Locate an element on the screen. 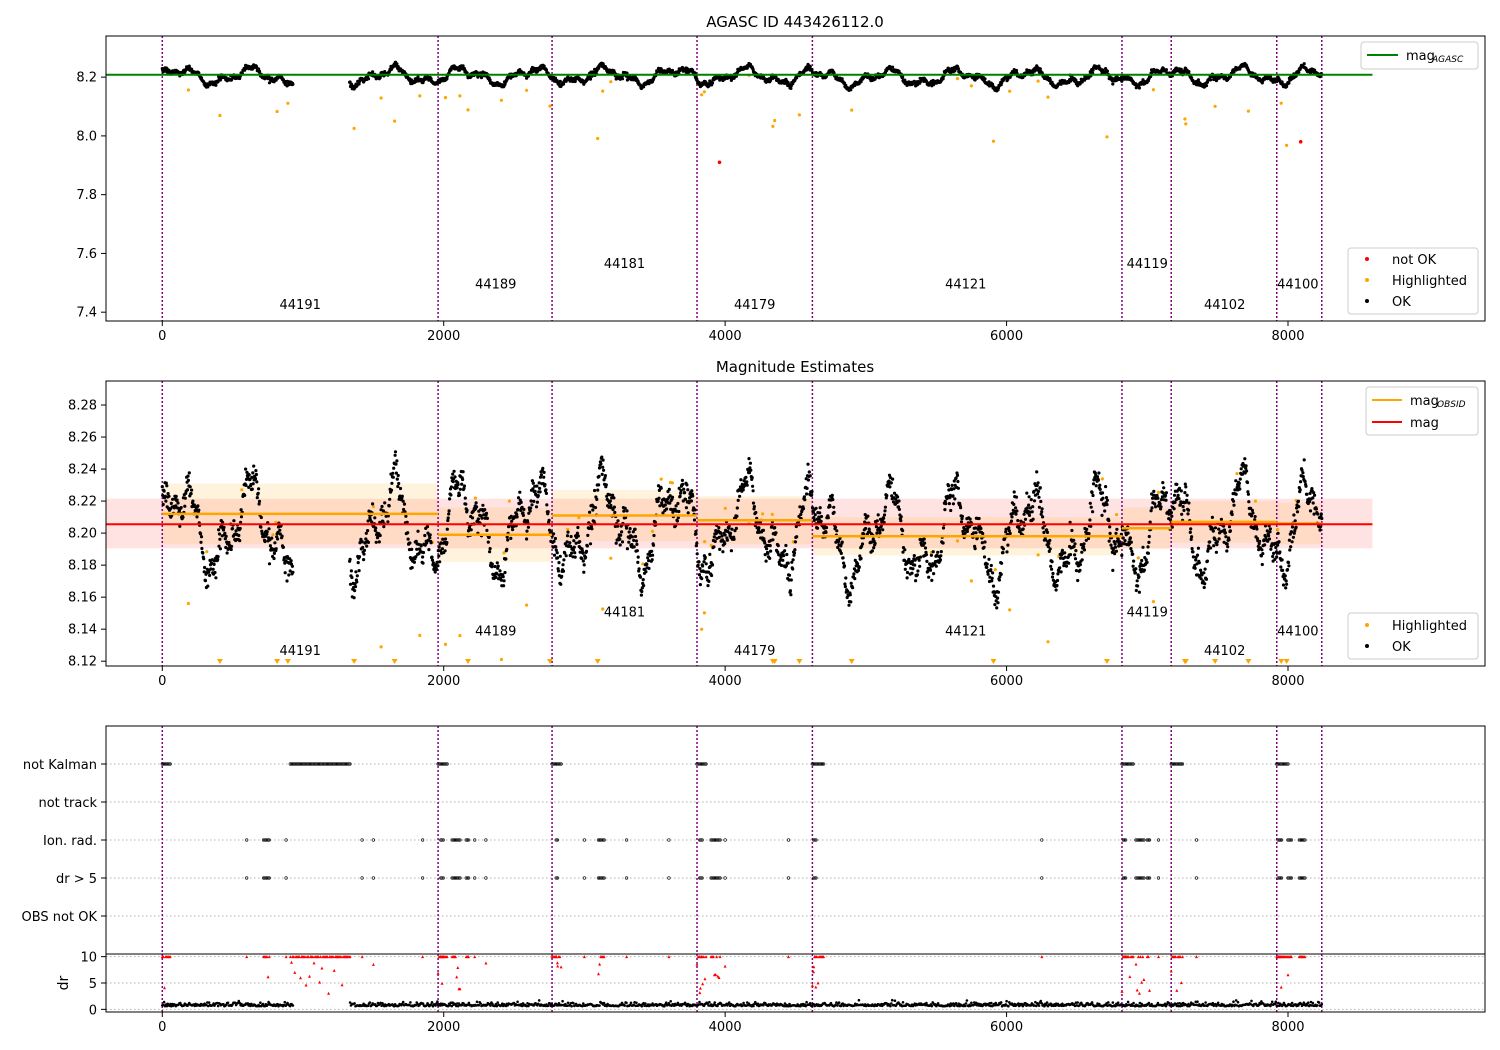 This screenshot has height=1050, width=1500. obsid-label: 44191 is located at coordinates (300, 305).